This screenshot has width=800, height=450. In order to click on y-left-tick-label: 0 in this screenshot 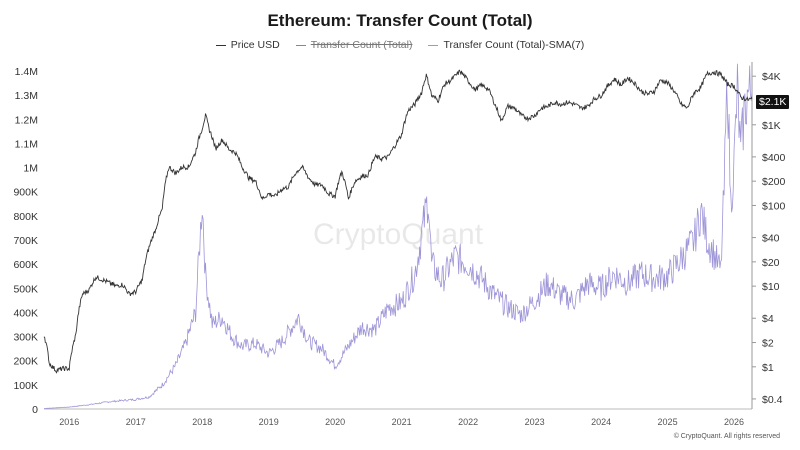, I will do `click(35, 410)`.